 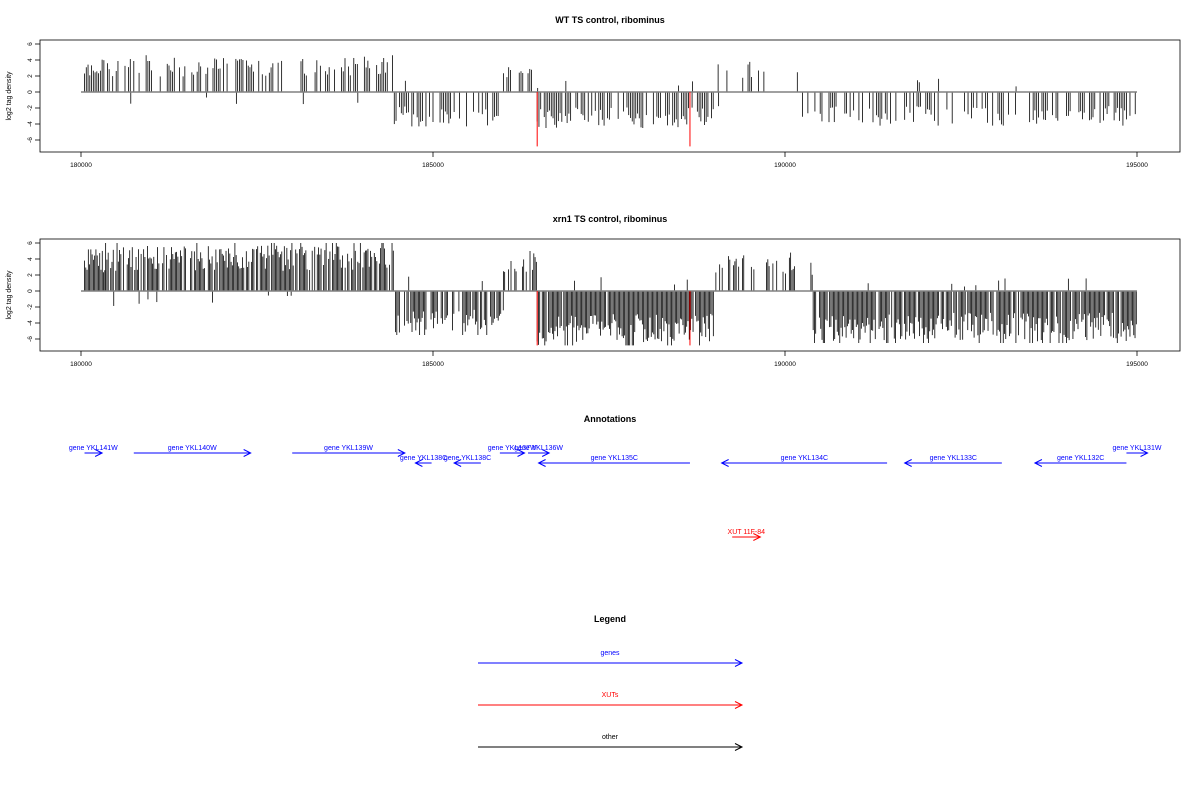 I want to click on annotations-title: Annotations, so click(x=610, y=419).